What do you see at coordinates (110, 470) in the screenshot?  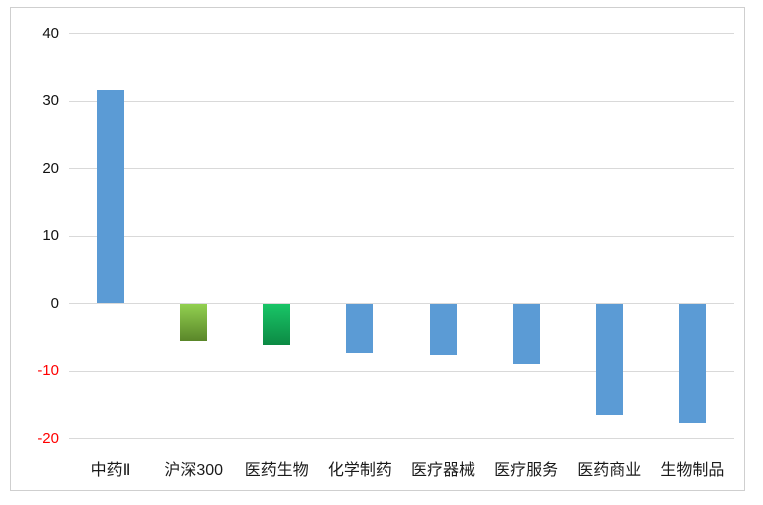 I see `x-category-label: 中药Ⅱ` at bounding box center [110, 470].